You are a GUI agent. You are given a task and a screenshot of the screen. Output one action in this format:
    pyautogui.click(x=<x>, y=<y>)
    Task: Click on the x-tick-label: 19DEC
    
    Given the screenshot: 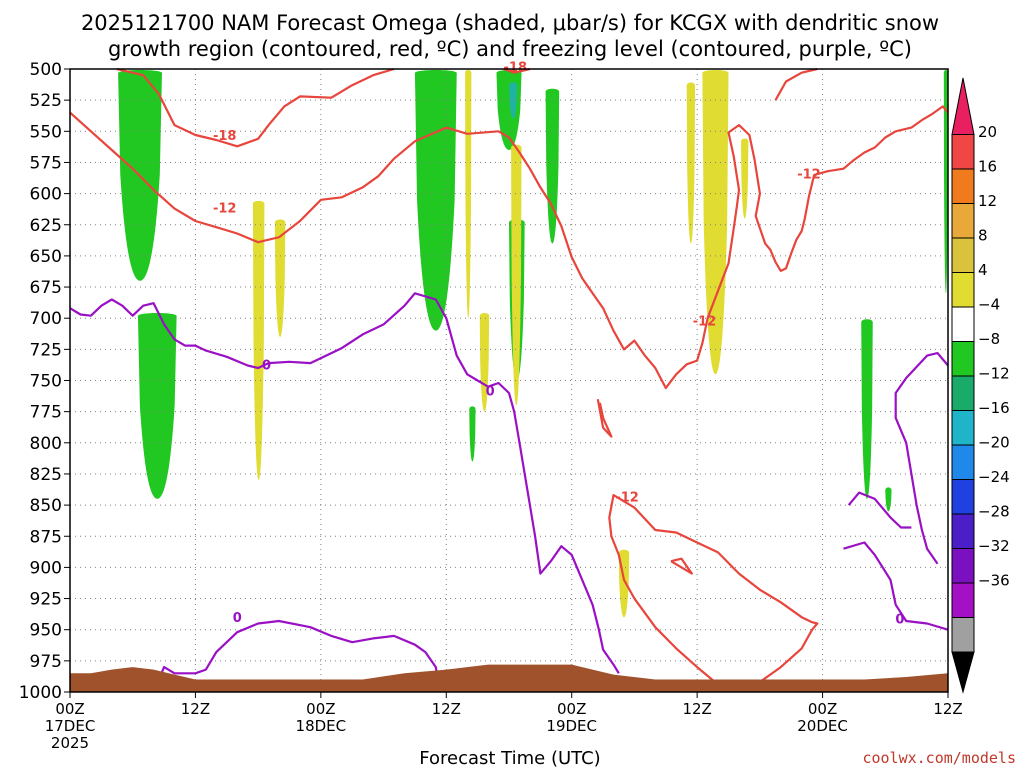 What is the action you would take?
    pyautogui.click(x=571, y=726)
    